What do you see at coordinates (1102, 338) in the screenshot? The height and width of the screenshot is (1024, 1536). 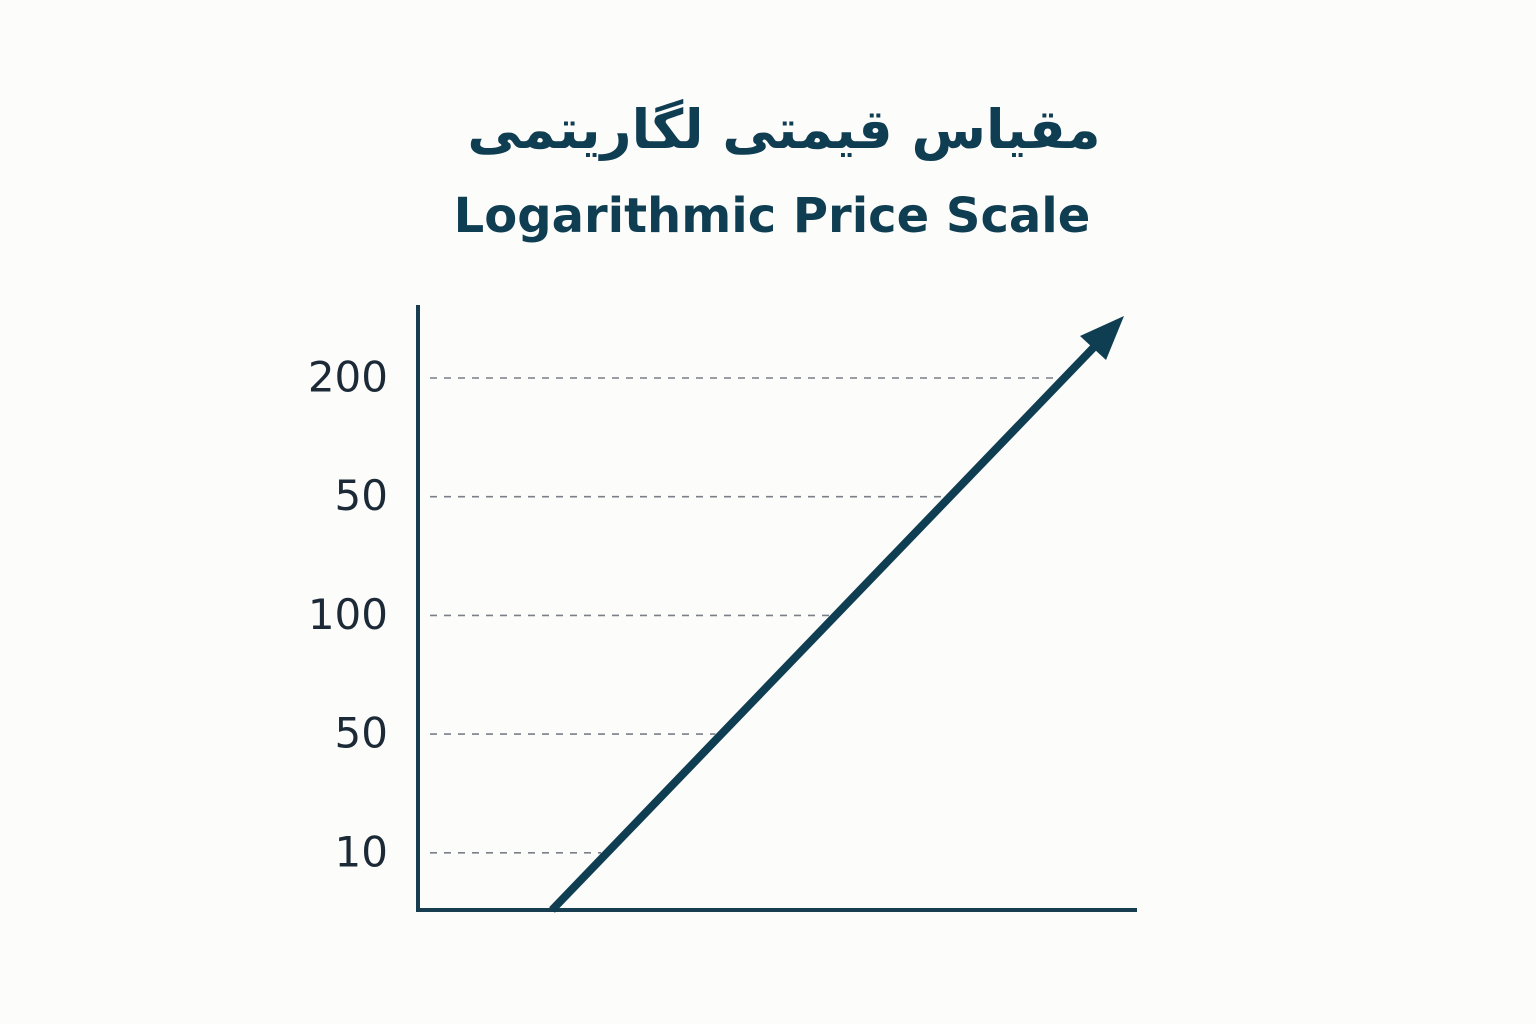 I see `trend-arrow-head` at bounding box center [1102, 338].